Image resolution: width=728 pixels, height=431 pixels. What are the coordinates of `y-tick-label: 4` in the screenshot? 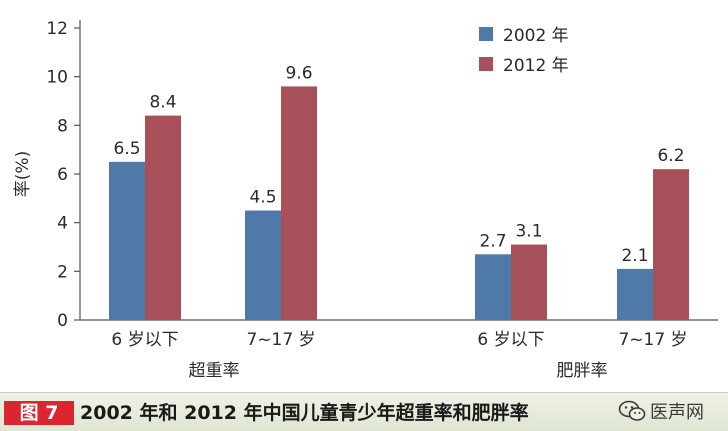 It's located at (62, 224).